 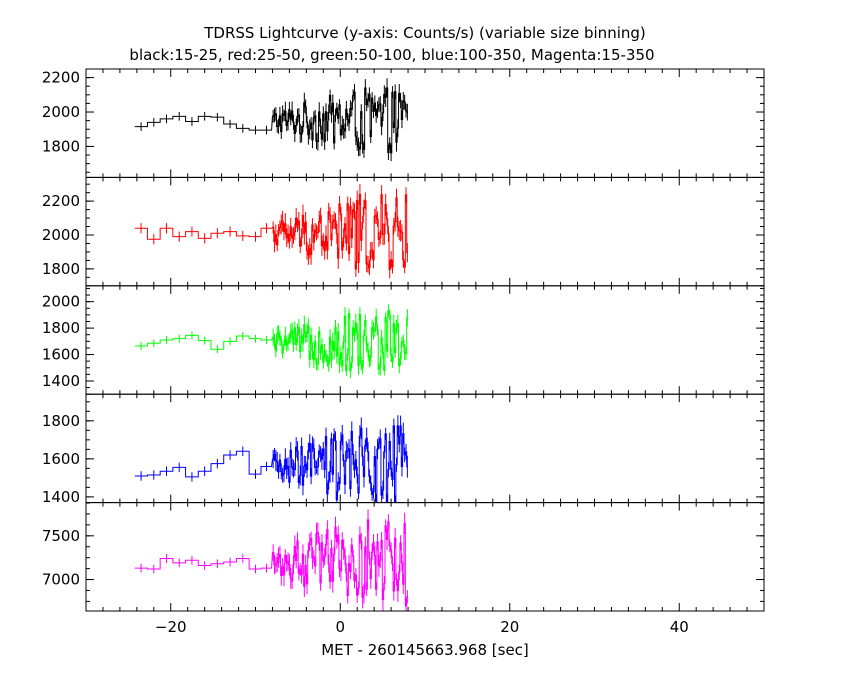 What do you see at coordinates (61, 536) in the screenshot?
I see `y-tick-label: 7500` at bounding box center [61, 536].